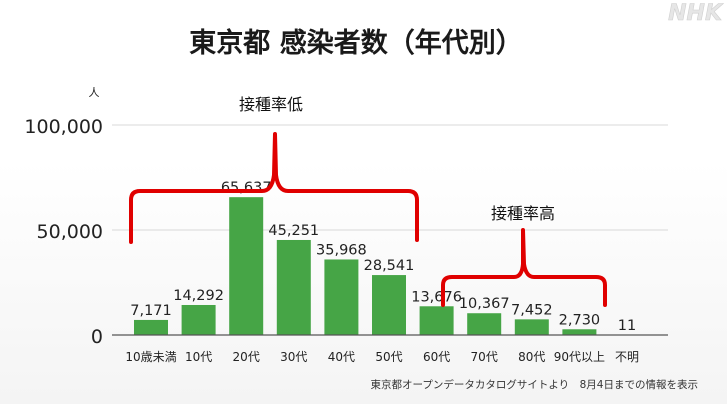 This screenshot has height=404, width=727. I want to click on value-label: 11, so click(627, 326).